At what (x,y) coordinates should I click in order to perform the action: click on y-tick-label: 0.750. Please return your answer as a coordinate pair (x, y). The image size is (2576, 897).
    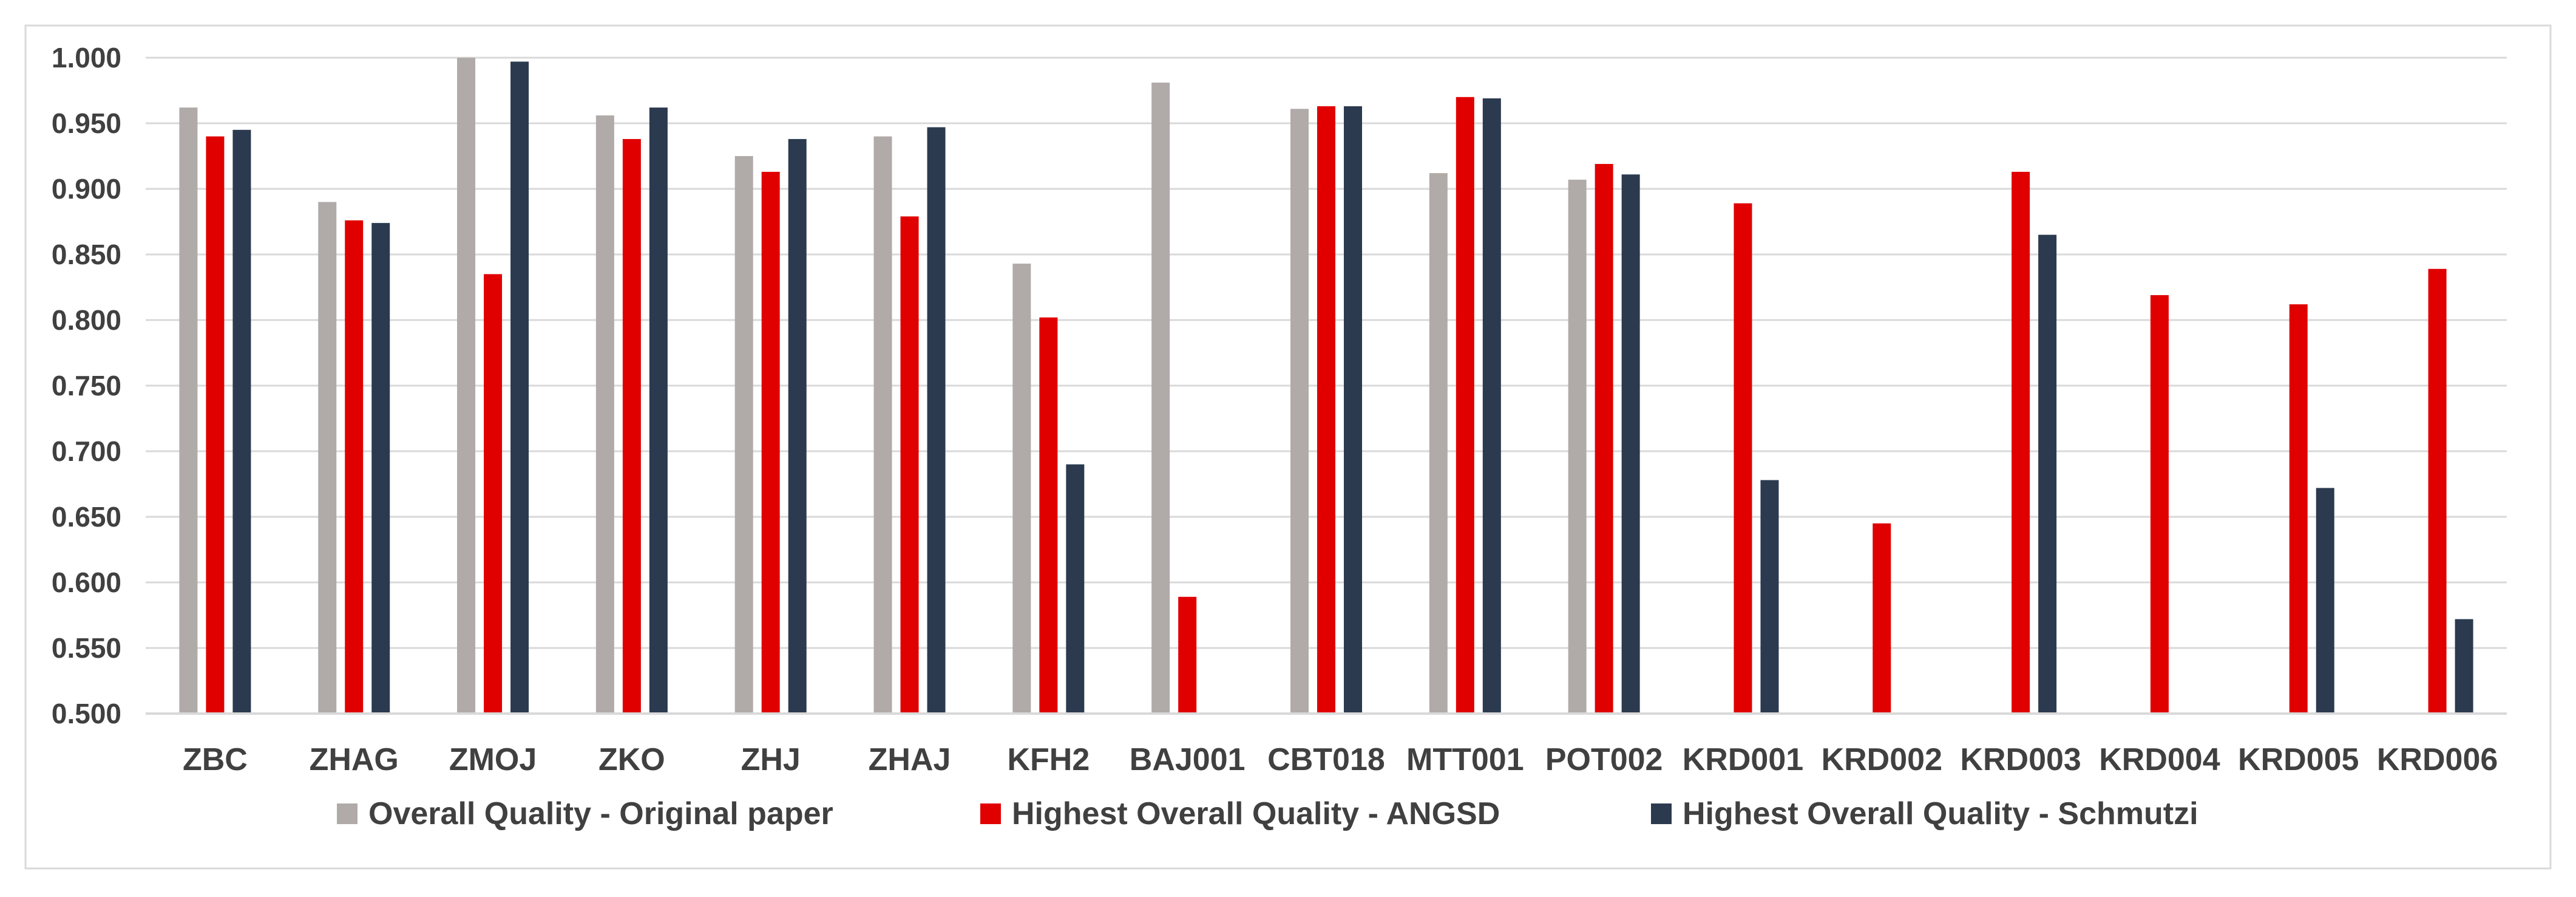
    Looking at the image, I should click on (87, 385).